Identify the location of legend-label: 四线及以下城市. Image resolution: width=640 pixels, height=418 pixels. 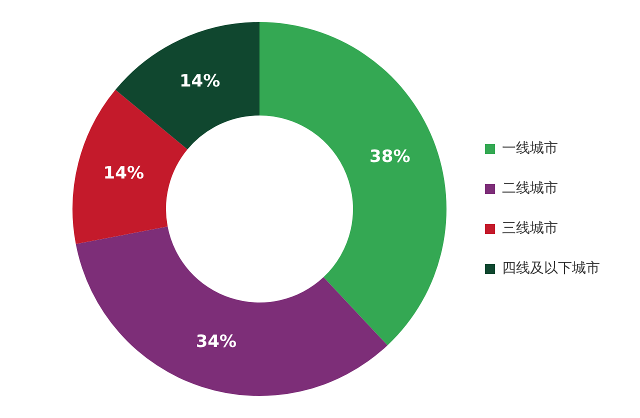
(551, 268).